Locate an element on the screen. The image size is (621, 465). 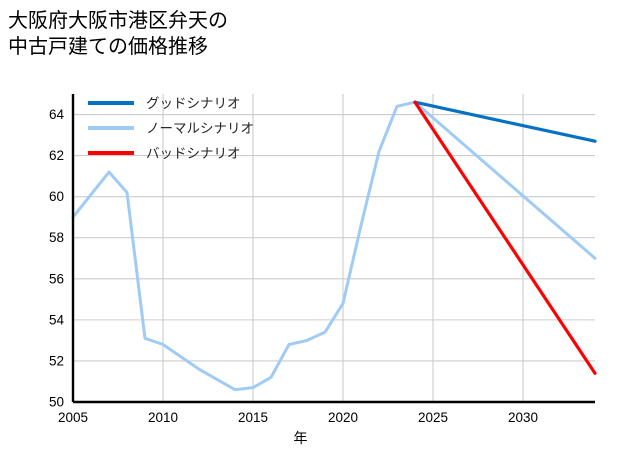
x-tick-2025: 2025 is located at coordinates (433, 417).